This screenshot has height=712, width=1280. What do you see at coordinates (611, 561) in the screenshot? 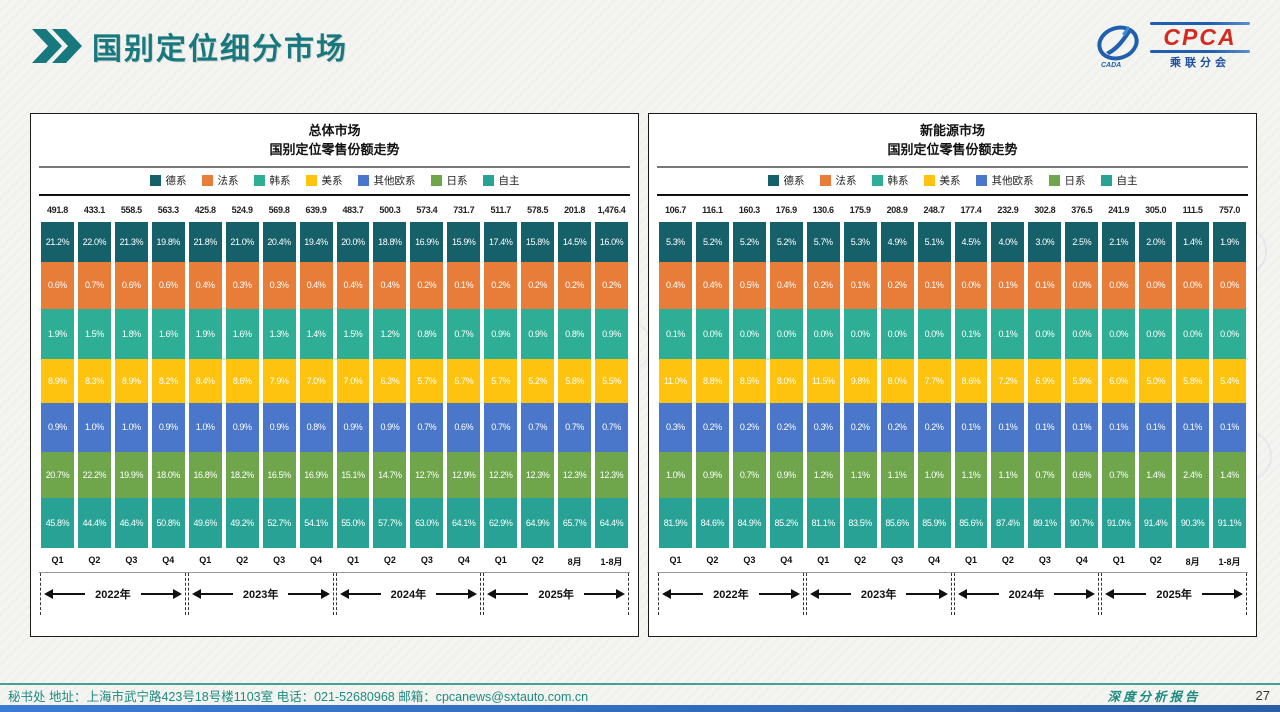
I see `x-tick-label: 1-8月` at bounding box center [611, 561].